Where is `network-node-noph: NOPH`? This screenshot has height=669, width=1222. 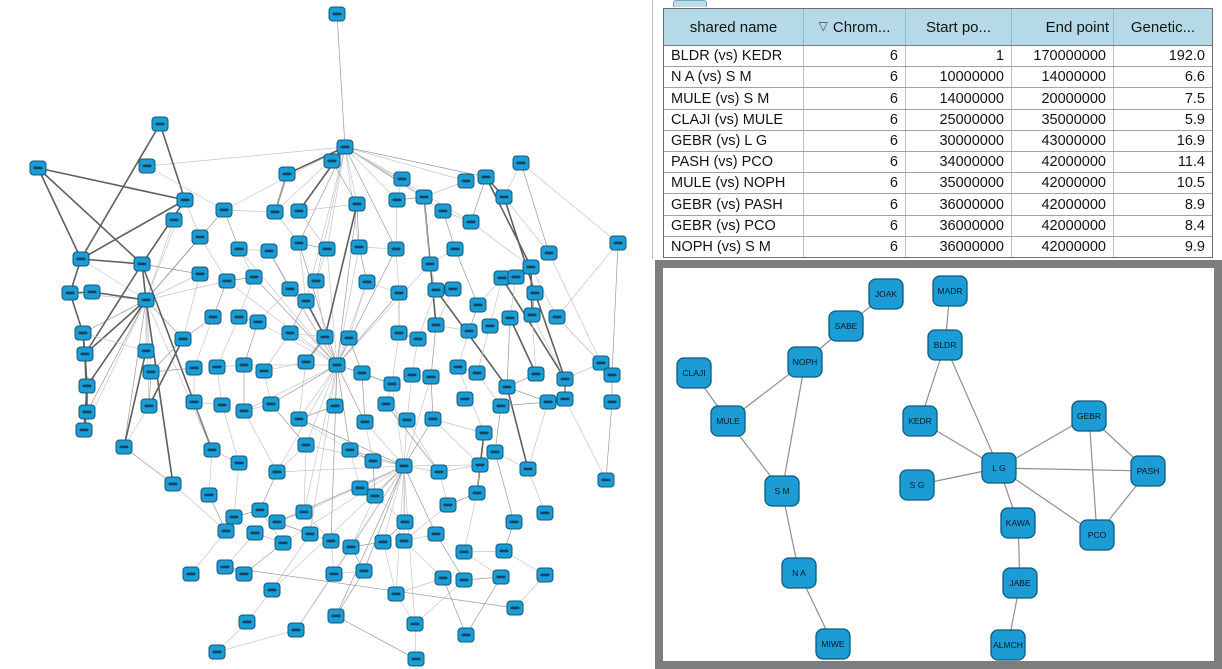
network-node-noph: NOPH is located at coordinates (805, 362).